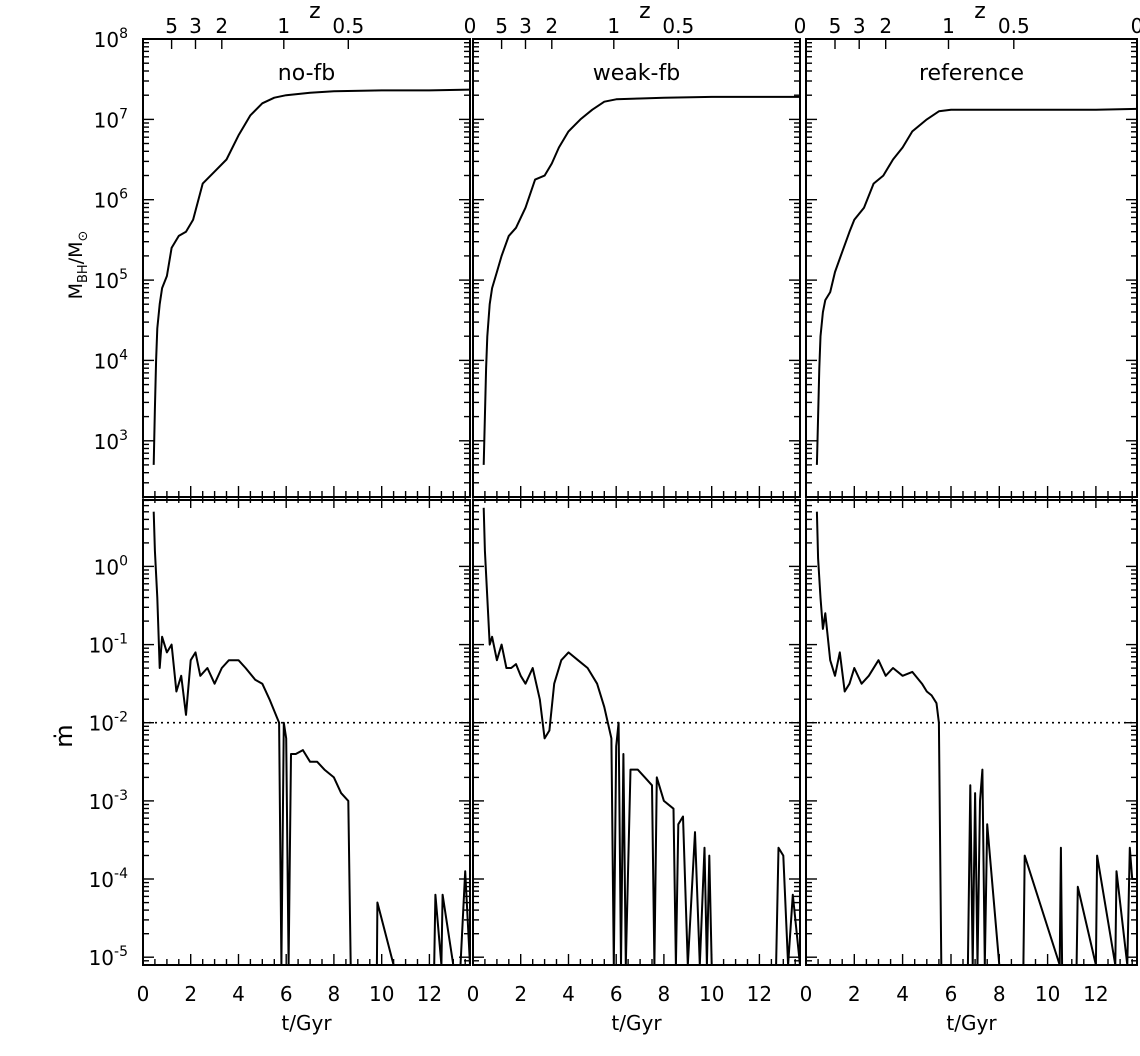 This screenshot has width=1140, height=1056. I want to click on y-tick-label: 10⁶, so click(111, 200).